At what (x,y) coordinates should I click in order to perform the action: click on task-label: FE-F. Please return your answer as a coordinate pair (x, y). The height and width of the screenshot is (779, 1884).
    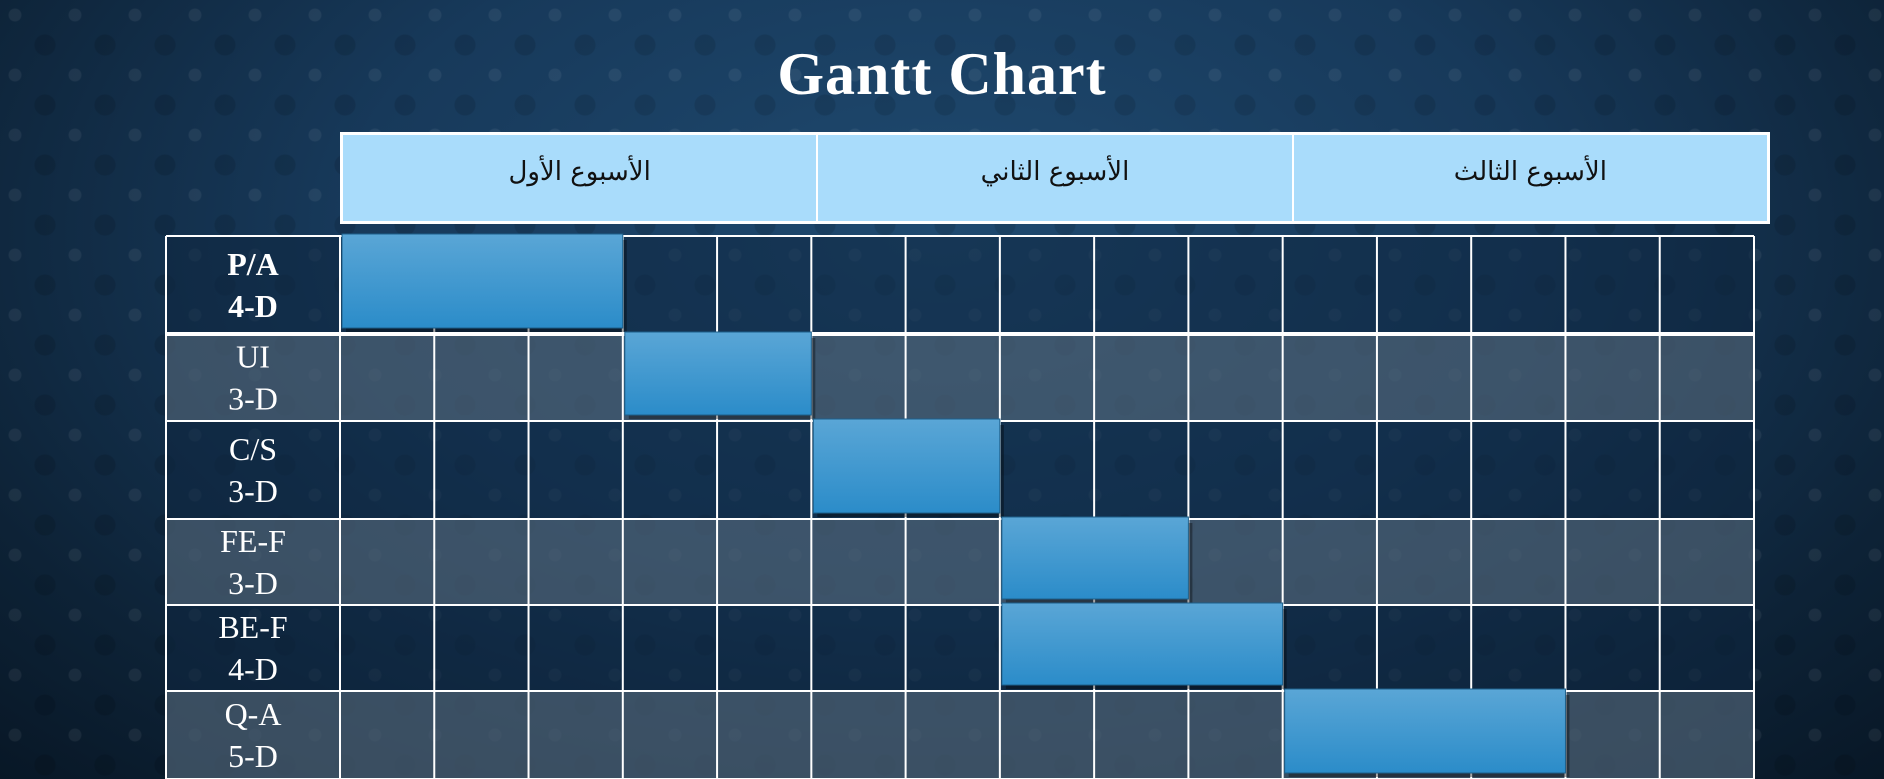
    Looking at the image, I should click on (253, 541).